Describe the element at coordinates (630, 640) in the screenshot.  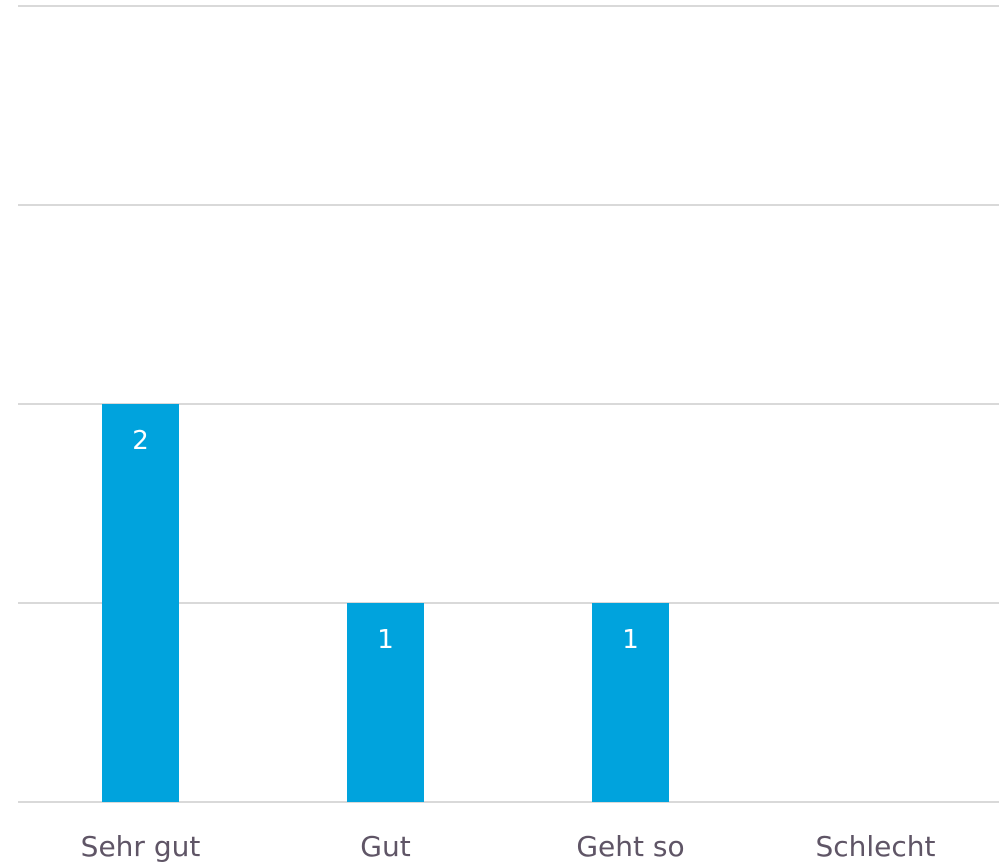
I see `data-label-2: 1` at that location.